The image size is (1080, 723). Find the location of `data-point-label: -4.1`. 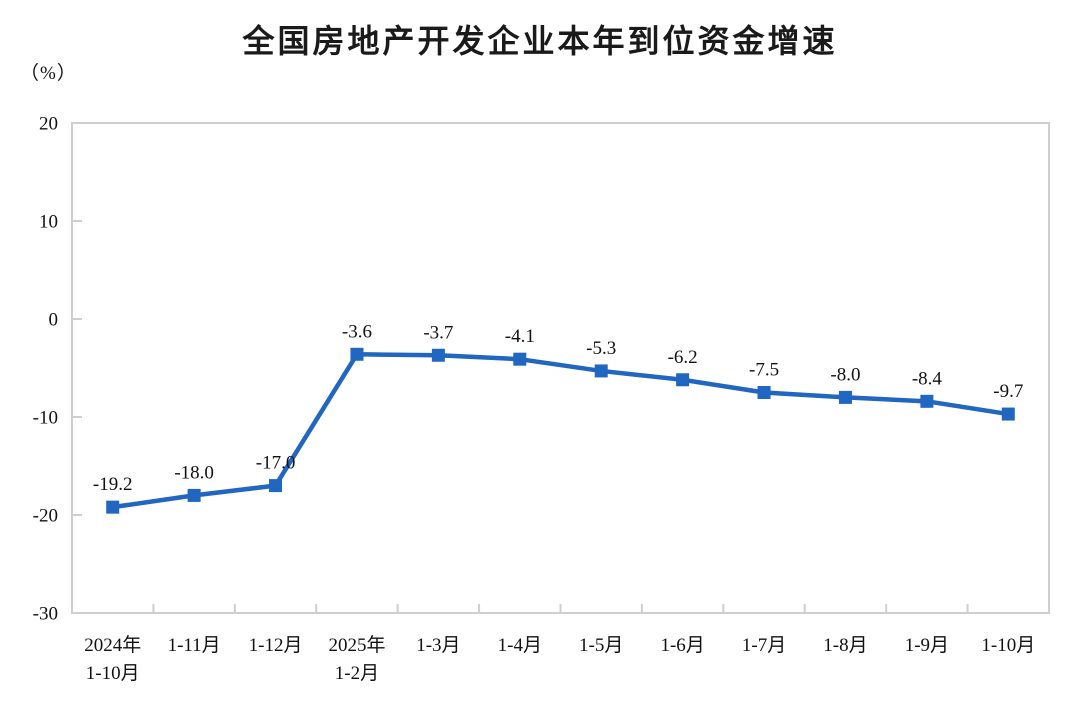

data-point-label: -4.1 is located at coordinates (520, 336).